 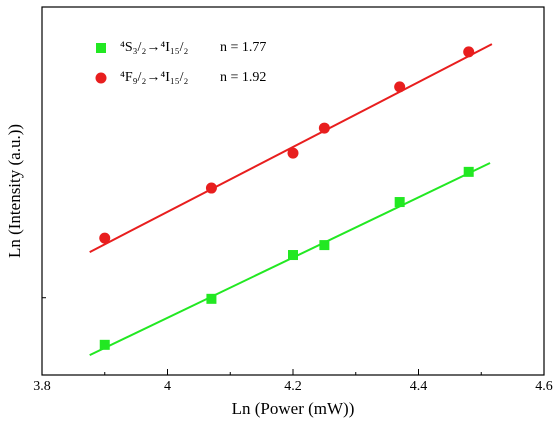 I want to click on x-tick-label: 4, so click(x=167, y=386).